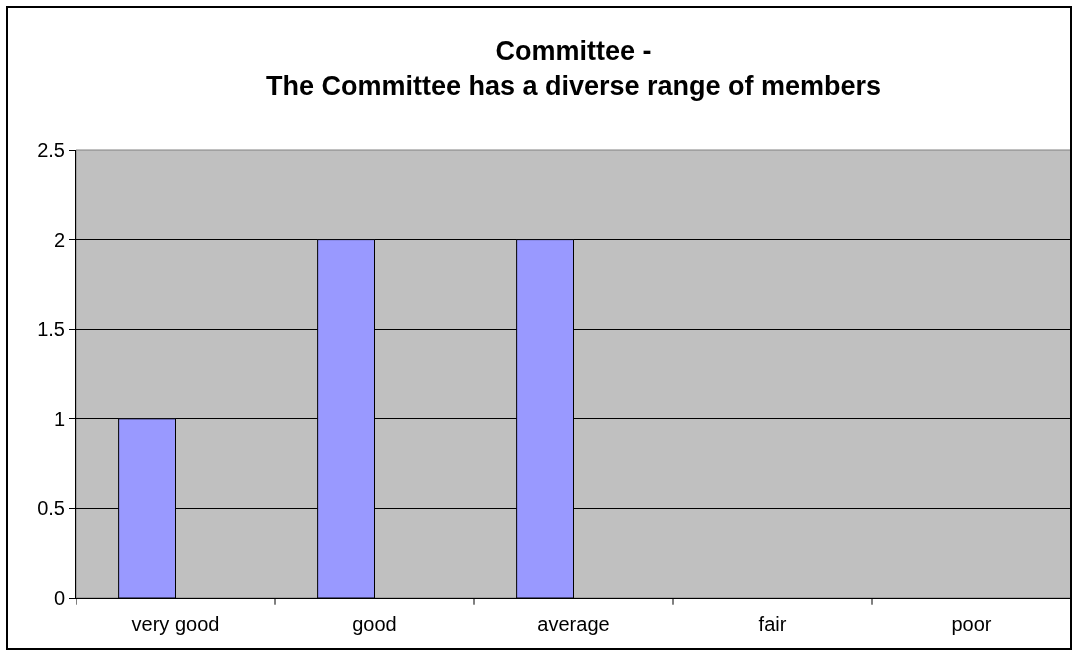 This screenshot has width=1077, height=656. Describe the element at coordinates (51, 508) in the screenshot. I see `y-tick-label: 0.5` at that location.